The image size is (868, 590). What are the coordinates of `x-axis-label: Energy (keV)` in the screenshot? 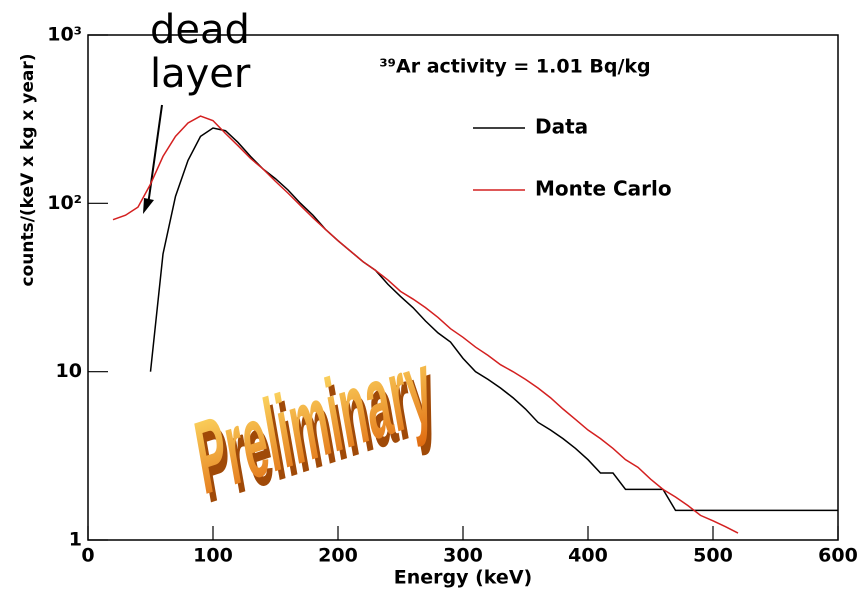 It's located at (463, 578).